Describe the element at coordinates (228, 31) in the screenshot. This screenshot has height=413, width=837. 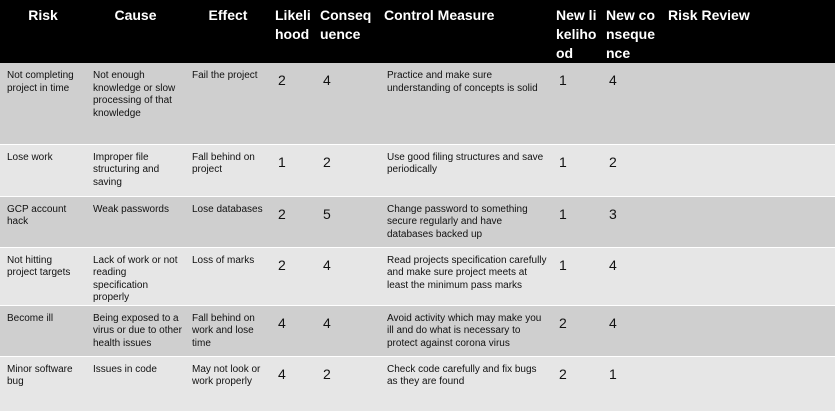
I see `header-effect: Effect` at that location.